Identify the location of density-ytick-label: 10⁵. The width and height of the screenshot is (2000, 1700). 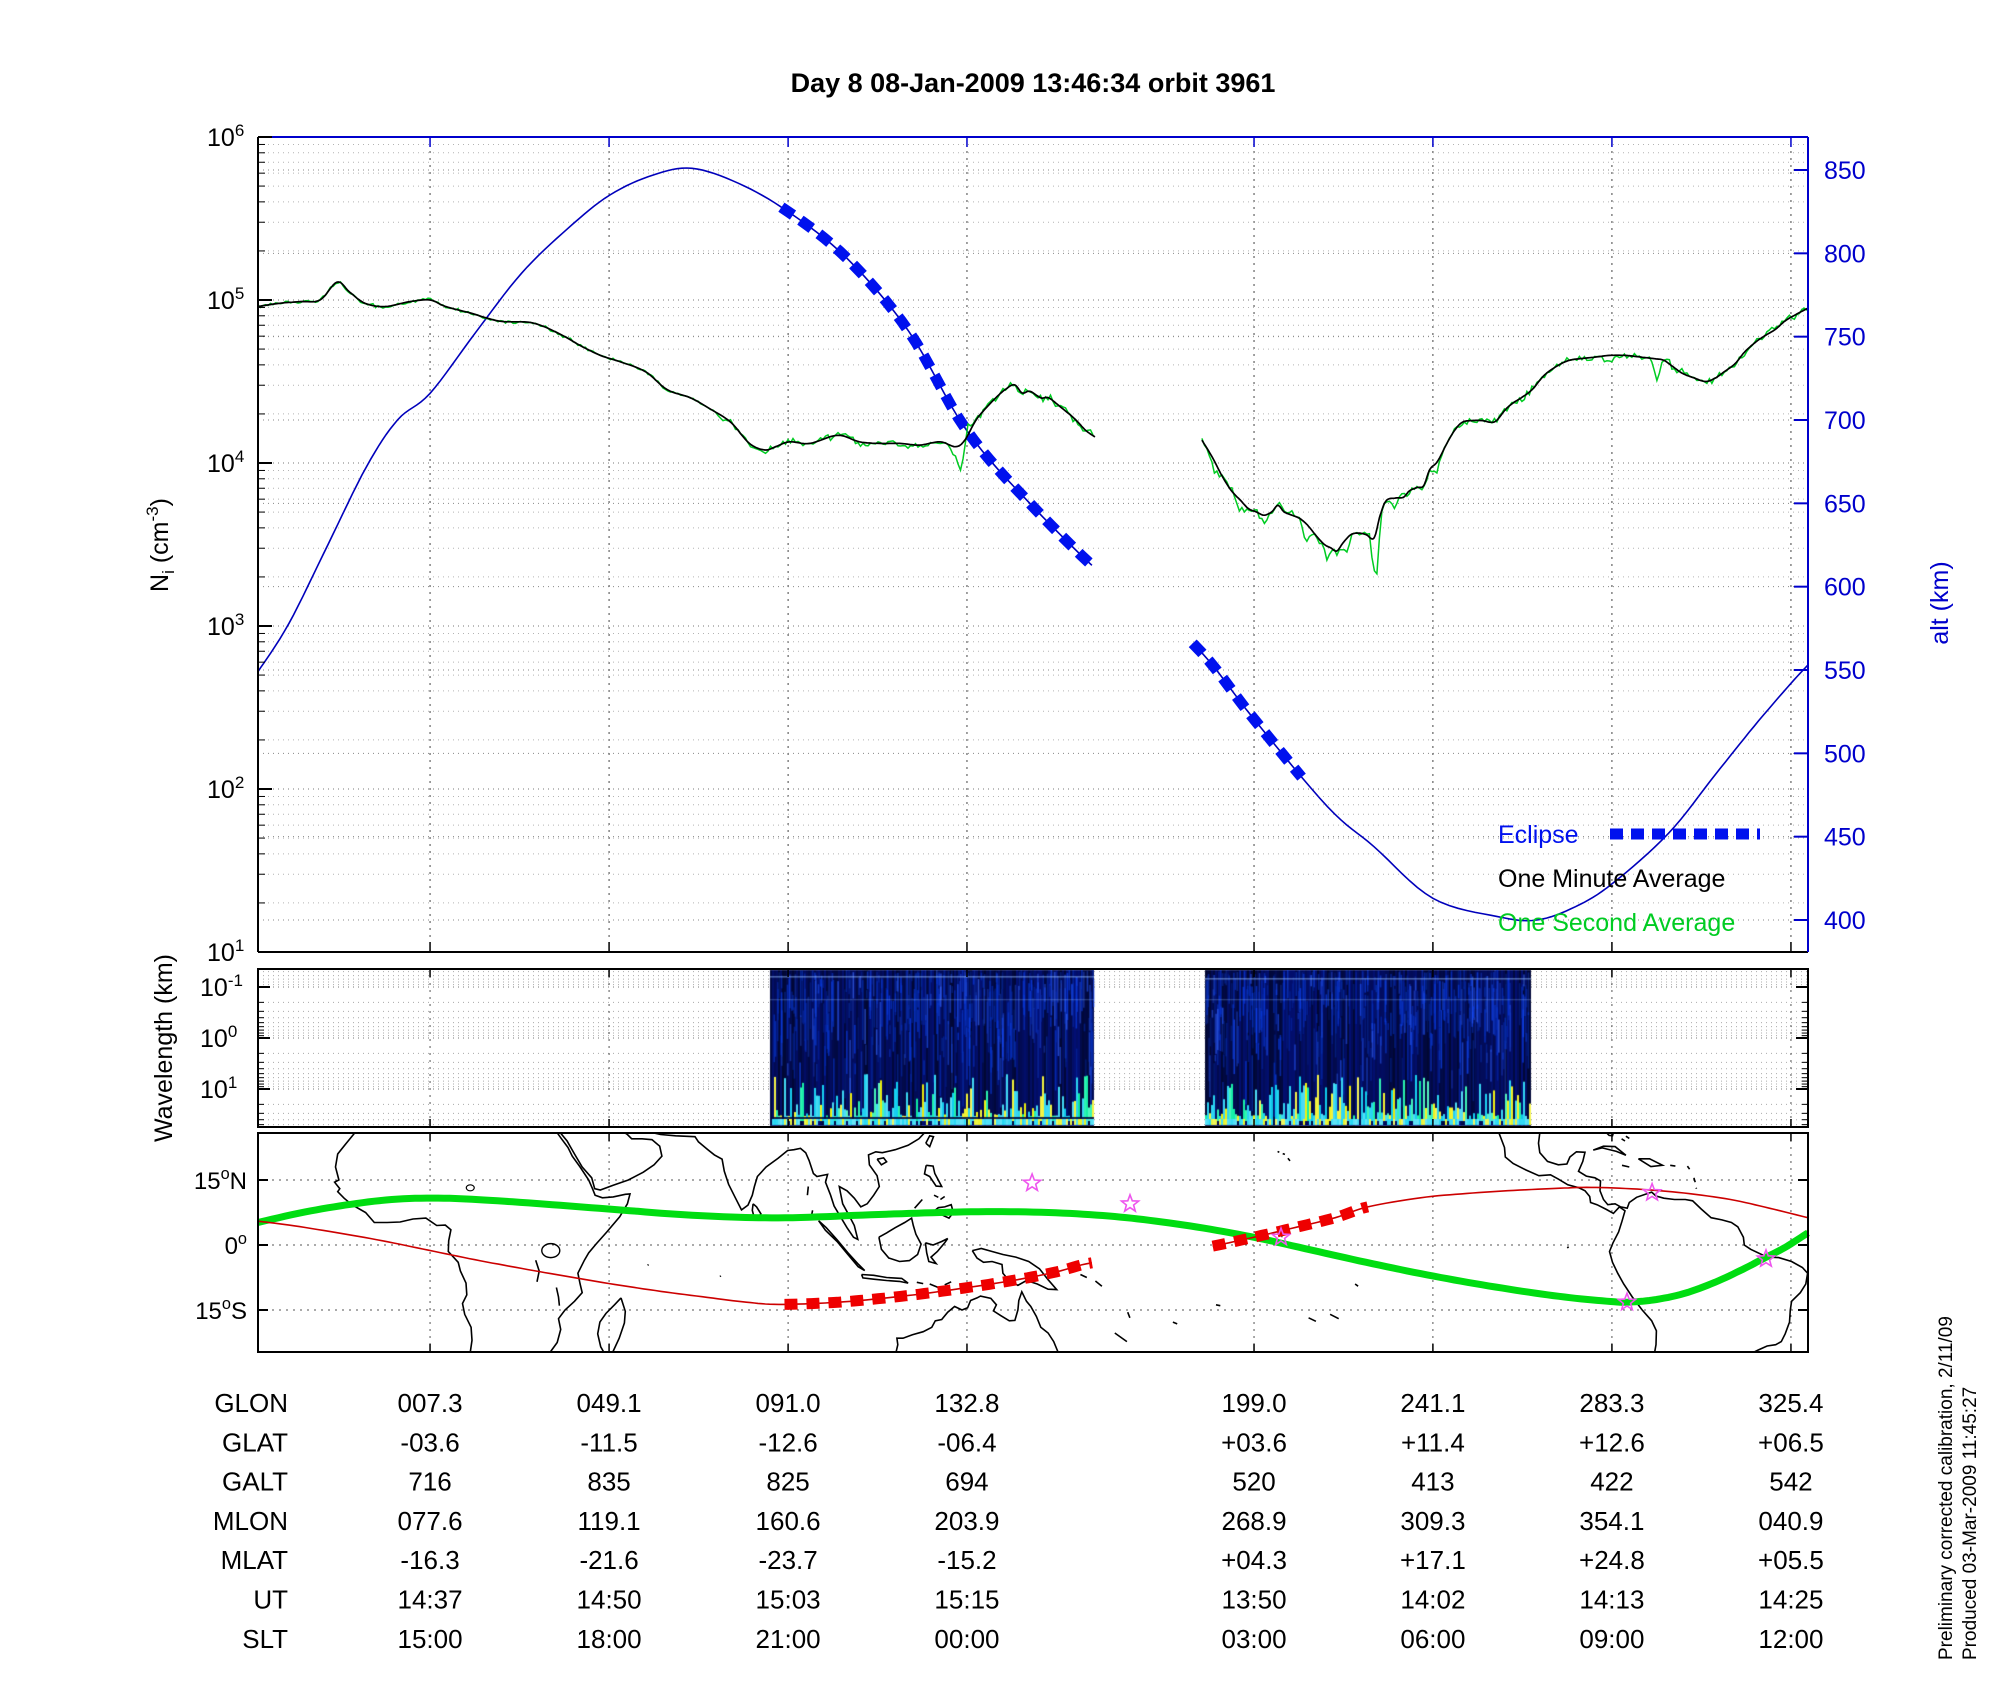
(225, 299).